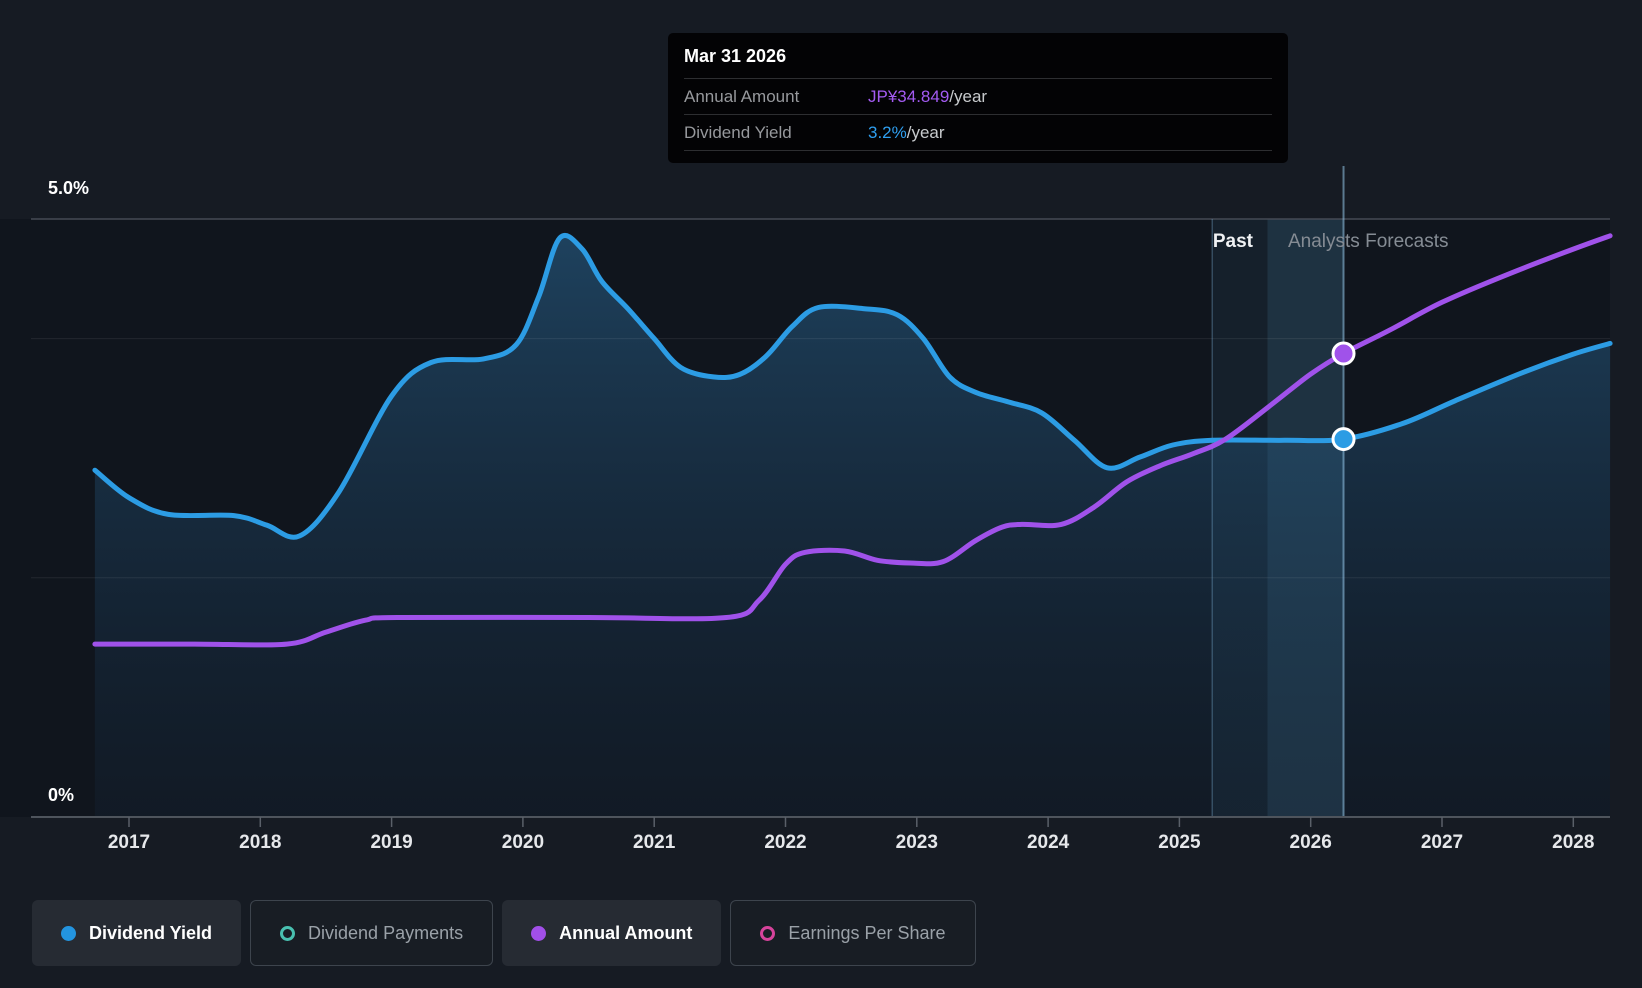  I want to click on y-axis-min-label: 0%, so click(61, 795).